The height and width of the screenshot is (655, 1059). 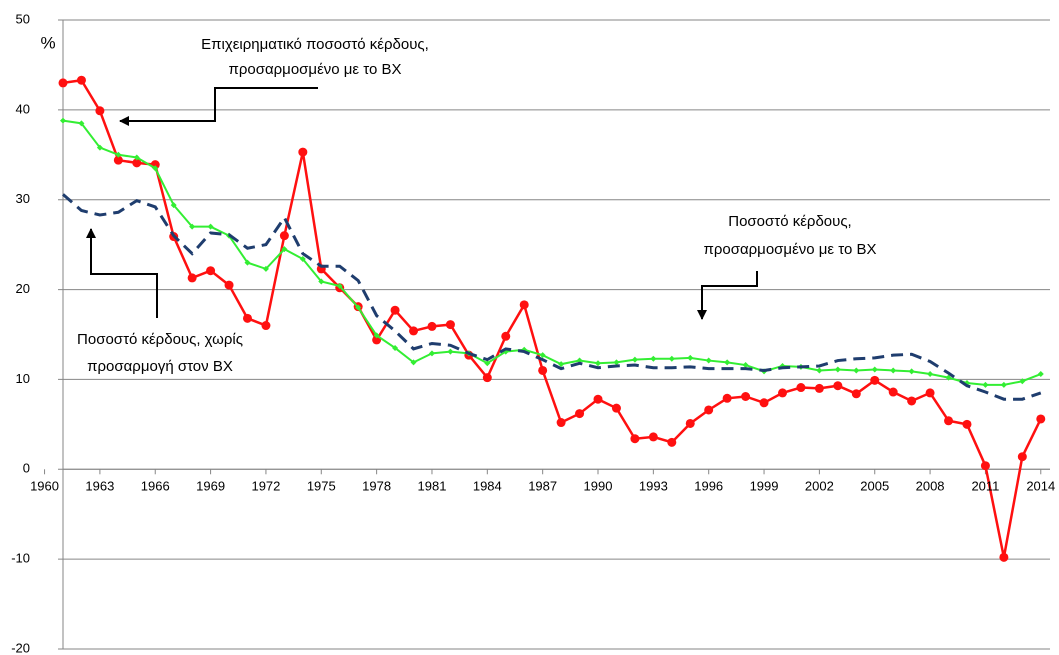 What do you see at coordinates (23, 288) in the screenshot?
I see `y-tick-label: 20` at bounding box center [23, 288].